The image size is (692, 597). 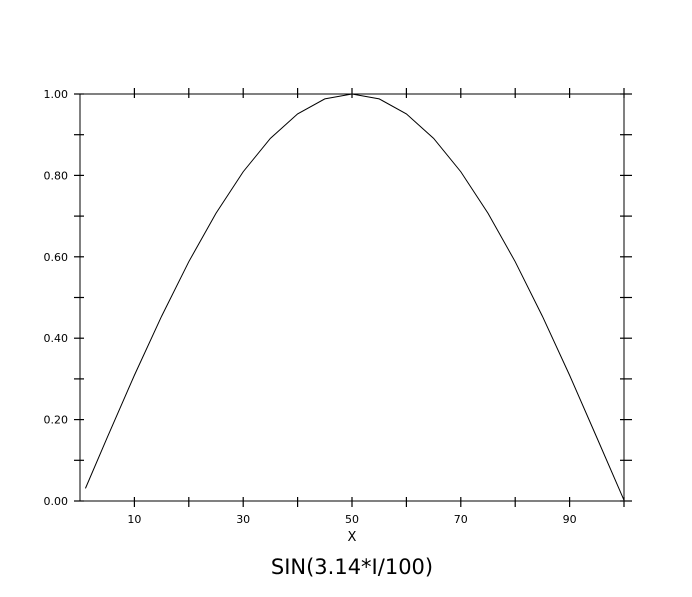 I want to click on x-tick-label: 90, so click(x=570, y=519).